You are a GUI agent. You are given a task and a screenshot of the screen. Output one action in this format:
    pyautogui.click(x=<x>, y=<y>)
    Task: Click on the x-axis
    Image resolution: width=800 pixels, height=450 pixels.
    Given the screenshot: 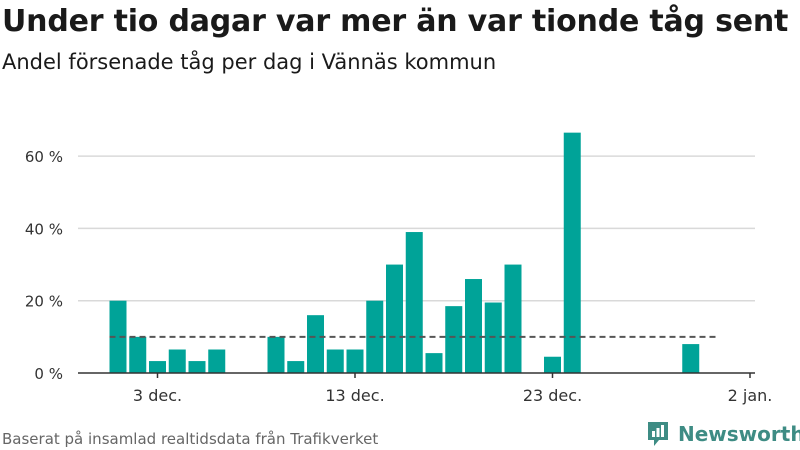 What is the action you would take?
    pyautogui.click(x=416, y=375)
    